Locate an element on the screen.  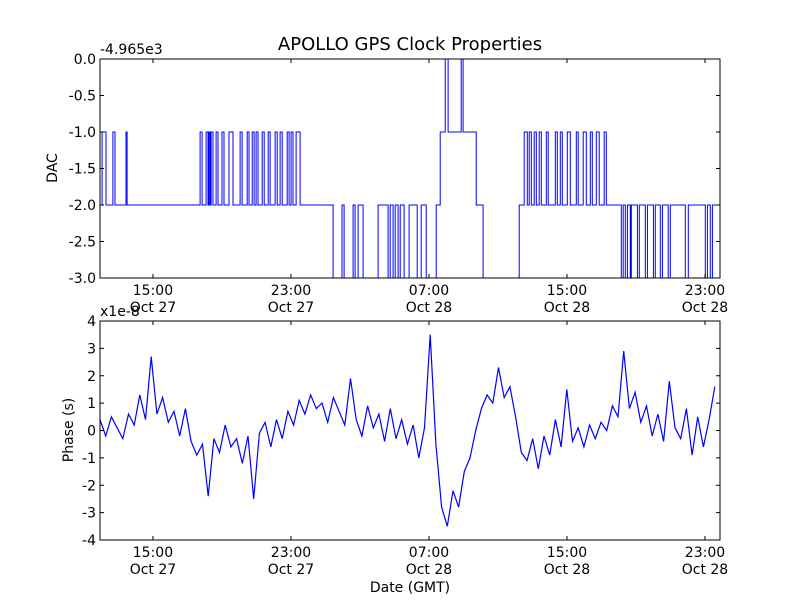
dac-offset-text: -4.965e3 is located at coordinates (131, 50).